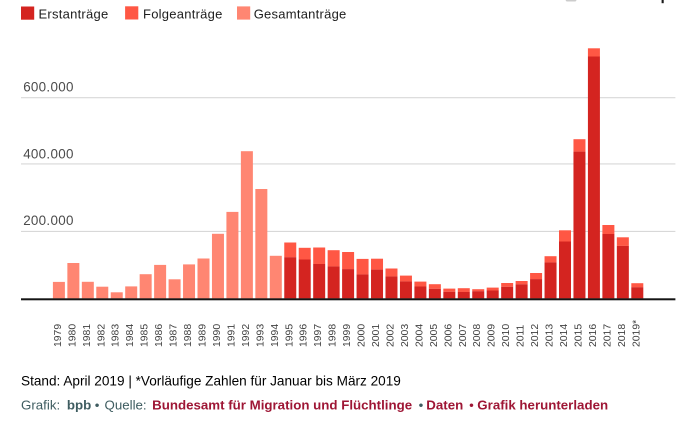  What do you see at coordinates (183, 14) in the screenshot?
I see `svg-text: Folgeanträge` at bounding box center [183, 14].